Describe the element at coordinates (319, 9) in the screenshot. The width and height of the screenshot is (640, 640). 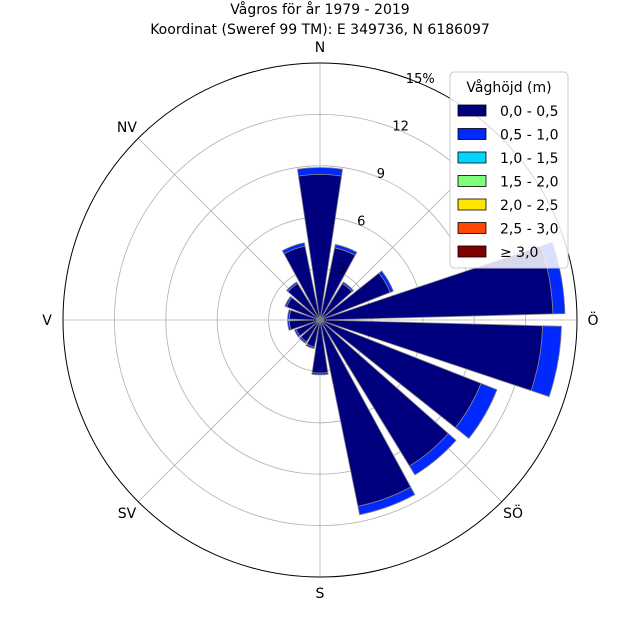
I see `chart-title: Vågros för år 1979 - 2019` at that location.